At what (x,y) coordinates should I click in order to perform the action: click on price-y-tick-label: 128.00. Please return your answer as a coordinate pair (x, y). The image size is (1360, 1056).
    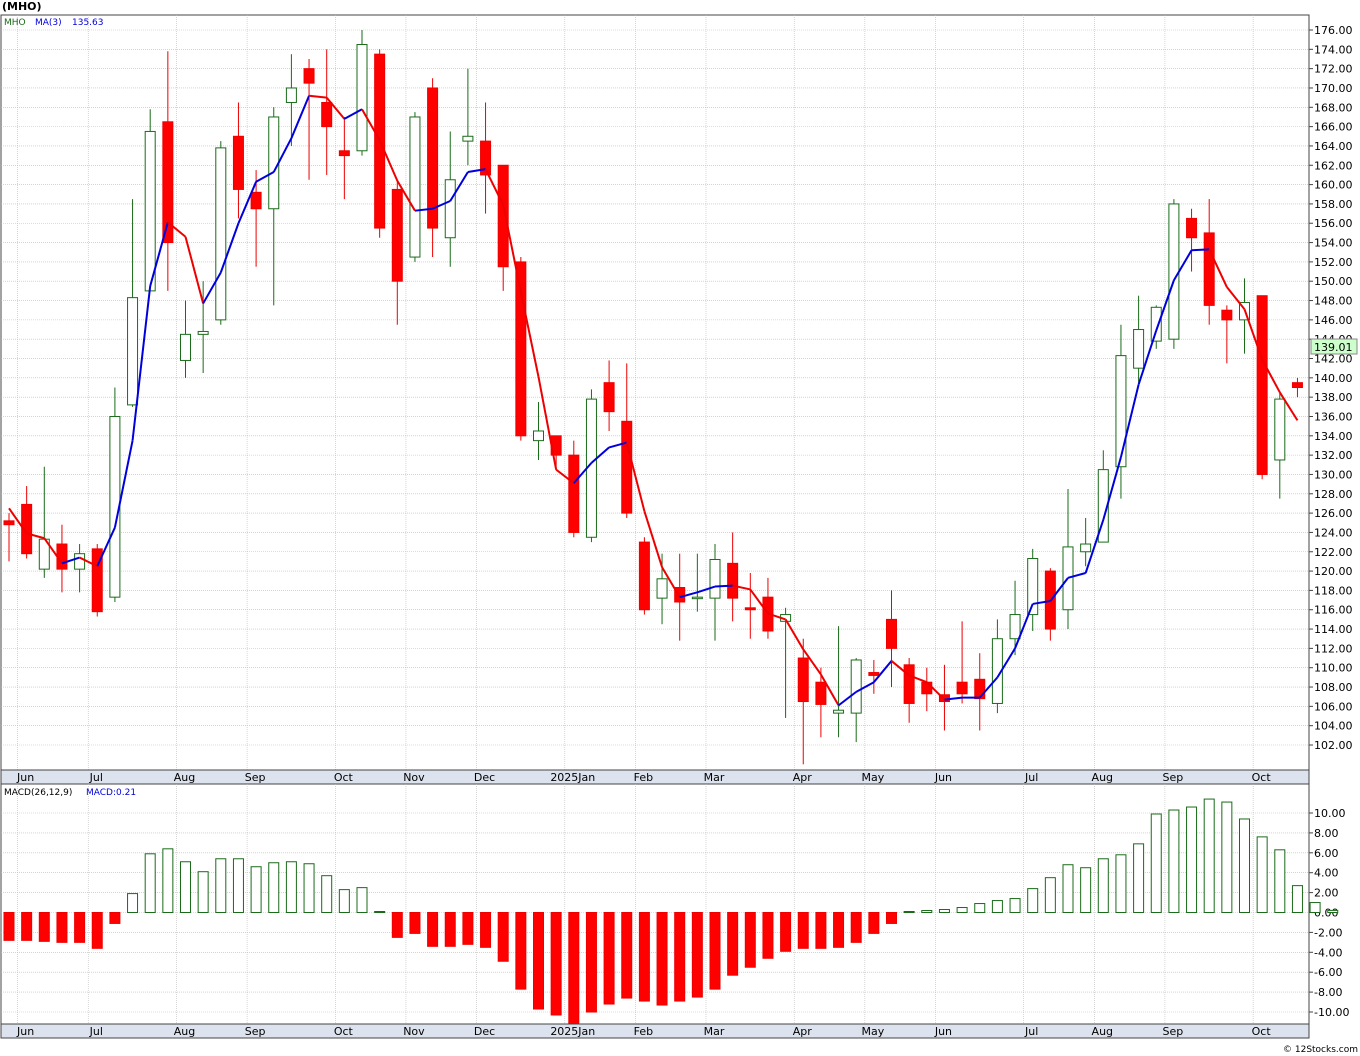
    Looking at the image, I should click on (1333, 494).